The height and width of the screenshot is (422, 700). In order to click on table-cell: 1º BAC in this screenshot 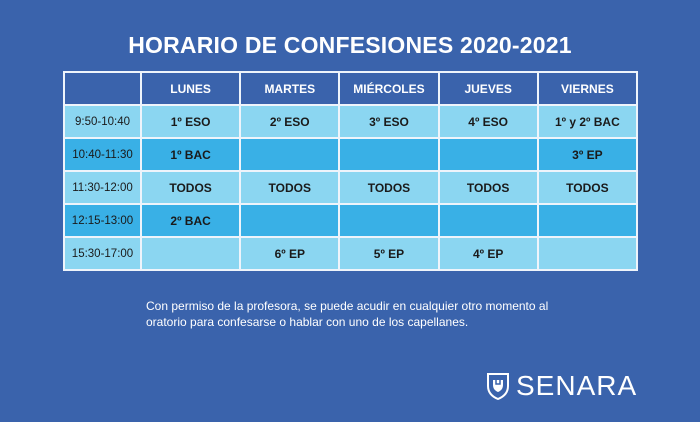, I will do `click(190, 154)`.